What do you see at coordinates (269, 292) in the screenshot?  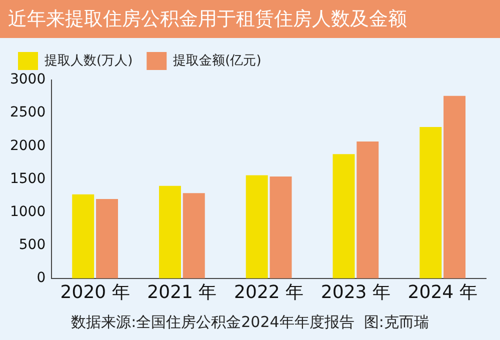 I see `x-tick-label: 2022 年` at bounding box center [269, 292].